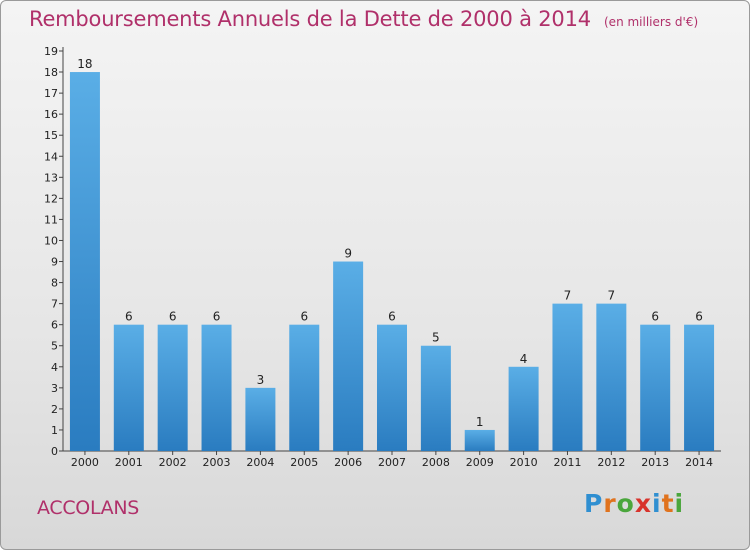  Describe the element at coordinates (524, 359) in the screenshot. I see `bar-value-label: 4` at that location.